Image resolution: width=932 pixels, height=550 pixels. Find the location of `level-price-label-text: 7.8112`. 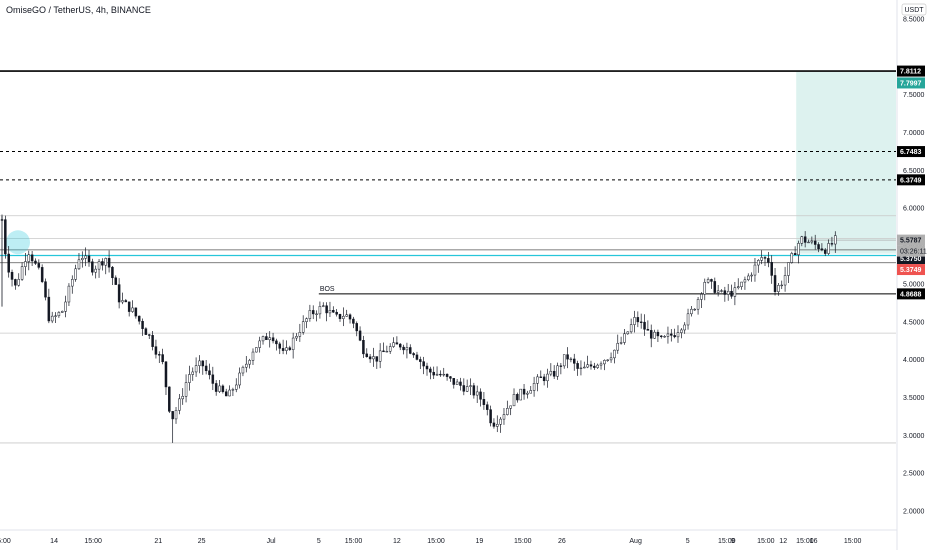

level-price-label-text: 7.8112 is located at coordinates (910, 72).